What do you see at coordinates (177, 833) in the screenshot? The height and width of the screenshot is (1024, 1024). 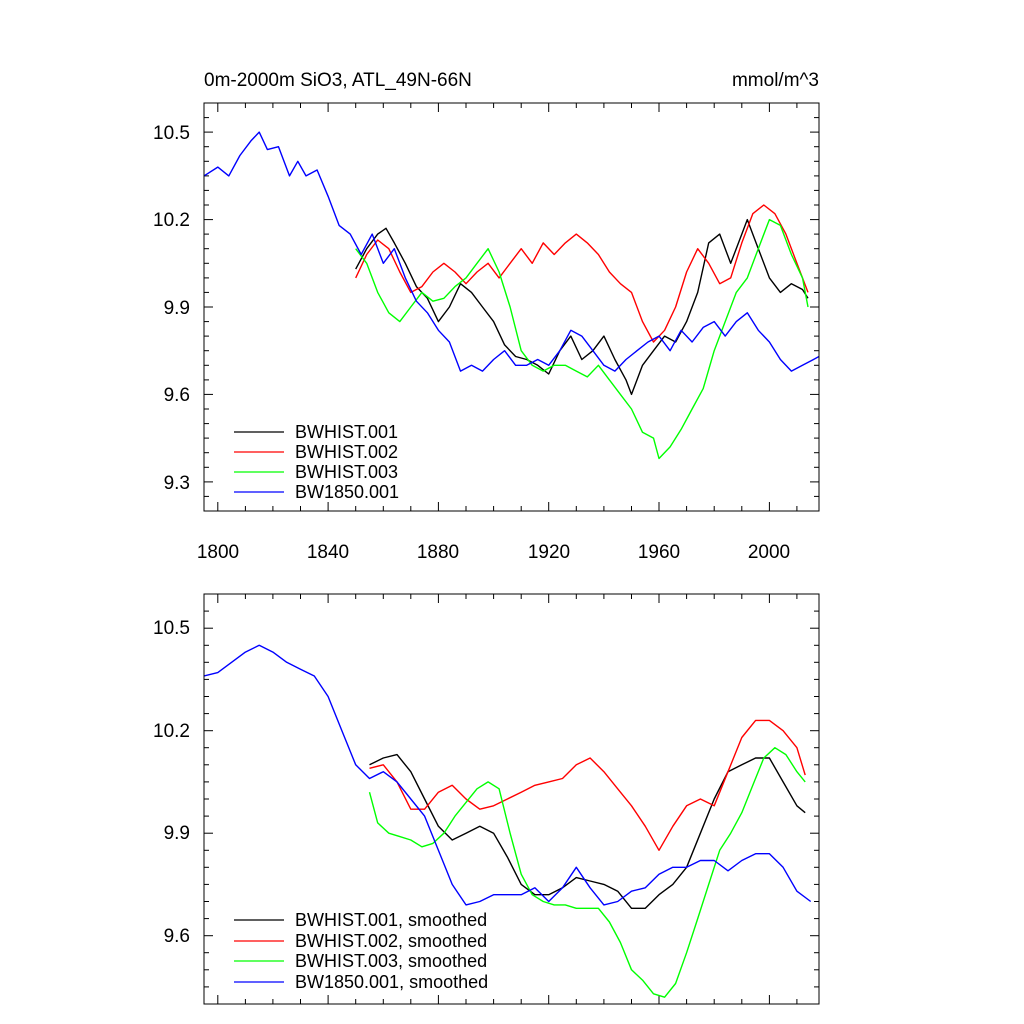 I see `bottom-ytick-label-9.9: 9.9` at bounding box center [177, 833].